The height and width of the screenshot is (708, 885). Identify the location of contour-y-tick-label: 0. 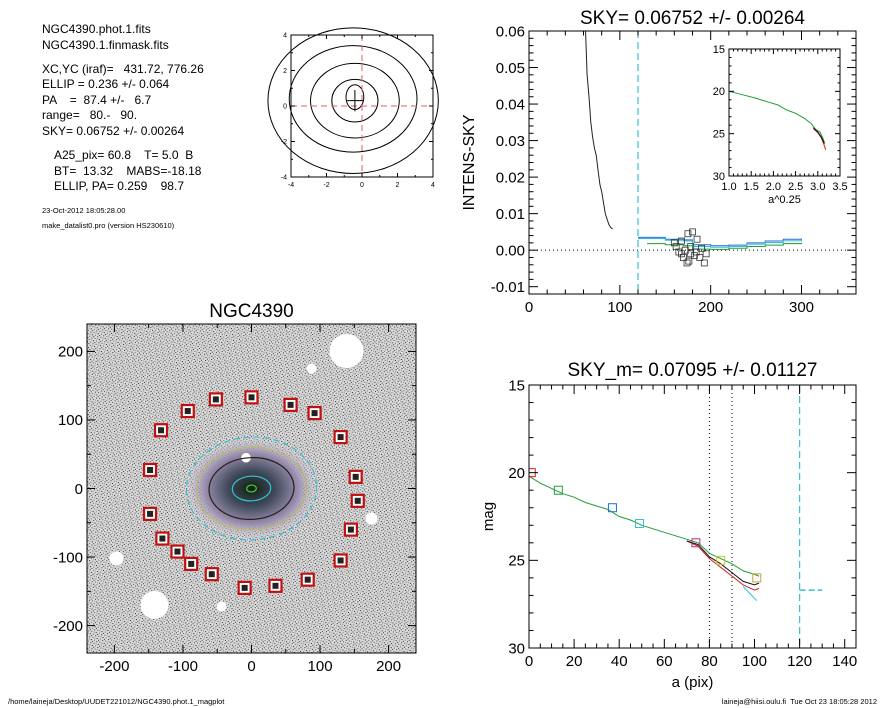
(285, 106).